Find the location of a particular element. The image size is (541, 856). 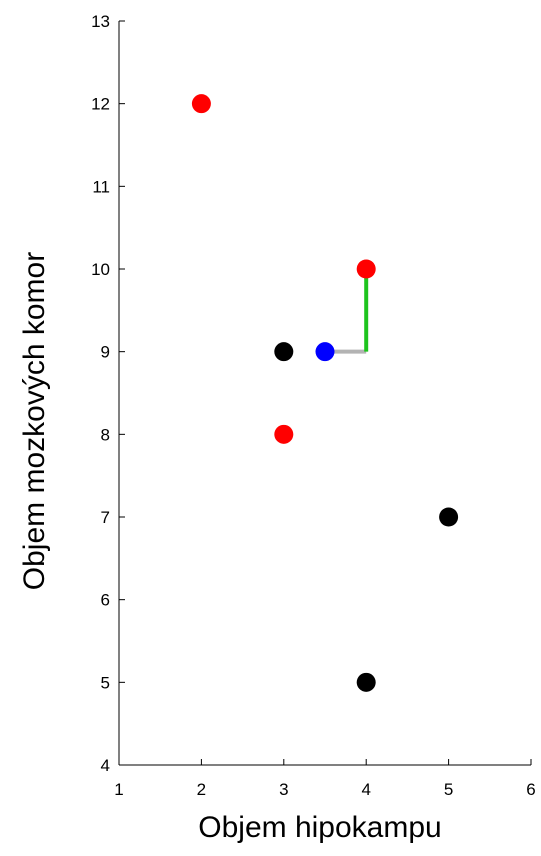

y-tick-label: 4 is located at coordinates (105, 765).